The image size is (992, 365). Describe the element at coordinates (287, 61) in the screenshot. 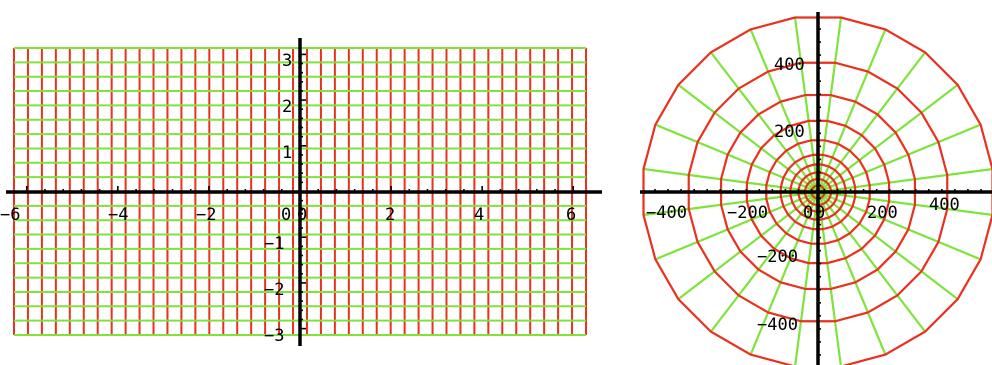

I see `y-tick-label: 3` at that location.